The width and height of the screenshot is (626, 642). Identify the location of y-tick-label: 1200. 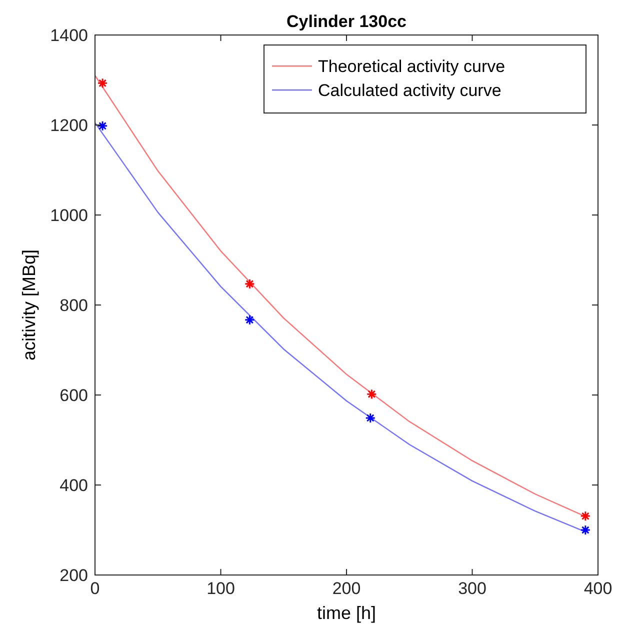
(69, 125).